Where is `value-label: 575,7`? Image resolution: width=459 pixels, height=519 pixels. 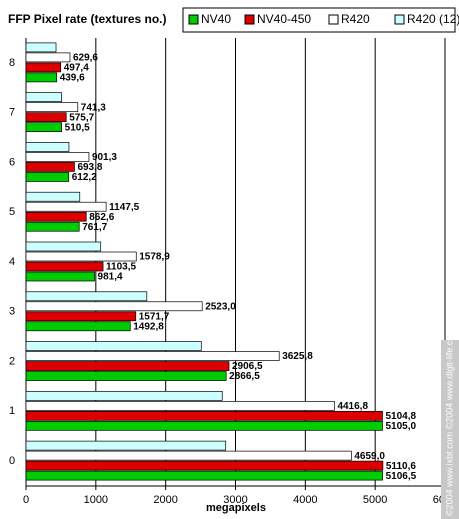 value-label: 575,7 is located at coordinates (81, 117).